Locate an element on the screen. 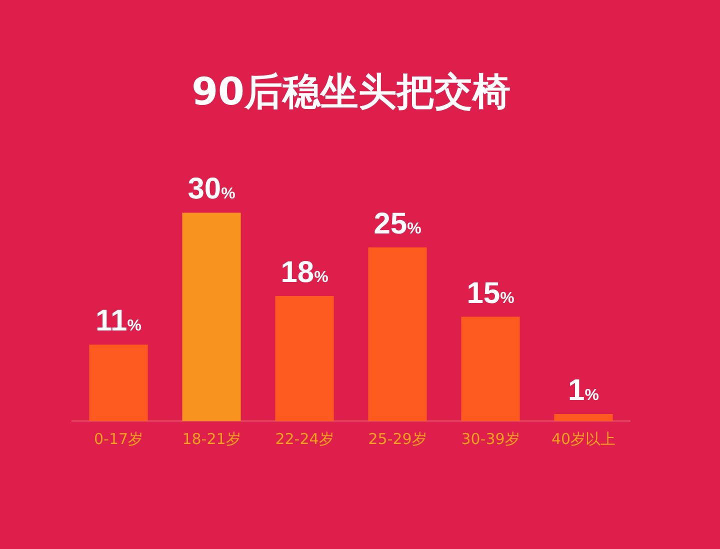 The width and height of the screenshot is (720, 549). data-label: 18% is located at coordinates (304, 272).